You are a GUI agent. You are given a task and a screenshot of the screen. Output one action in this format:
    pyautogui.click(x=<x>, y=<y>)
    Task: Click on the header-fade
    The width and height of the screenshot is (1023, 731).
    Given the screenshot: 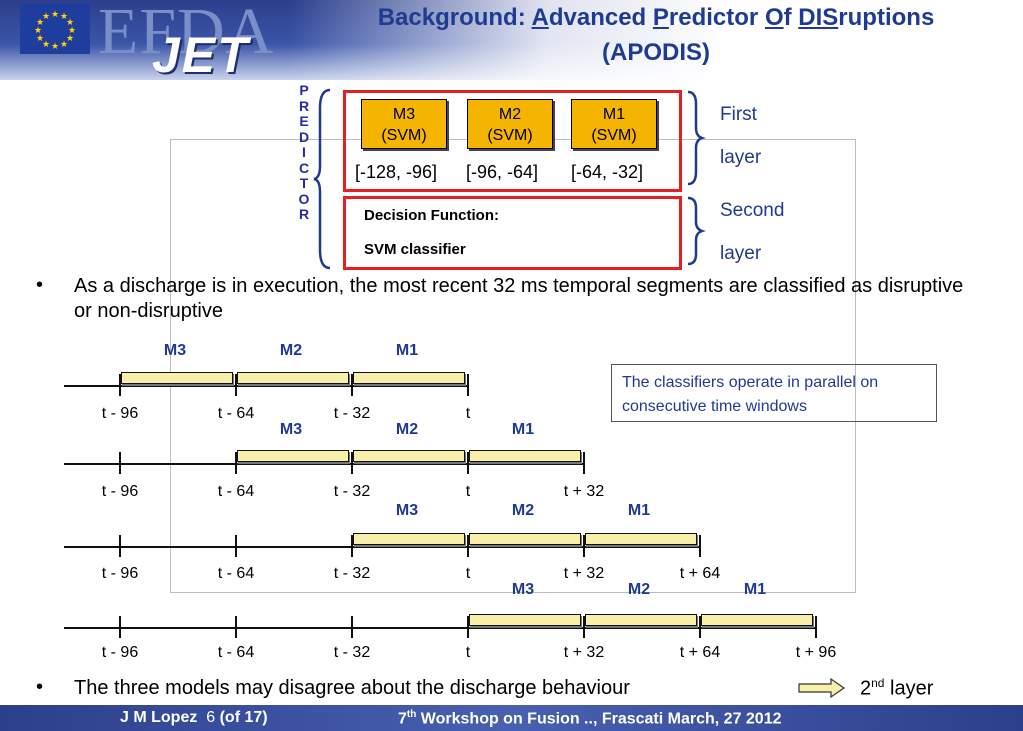 What is the action you would take?
    pyautogui.click(x=656, y=40)
    